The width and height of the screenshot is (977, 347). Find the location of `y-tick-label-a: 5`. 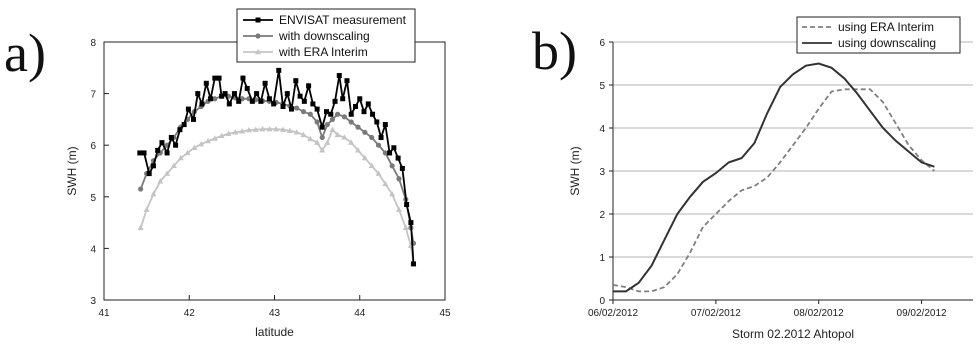

y-tick-label-a: 5 is located at coordinates (93, 198).